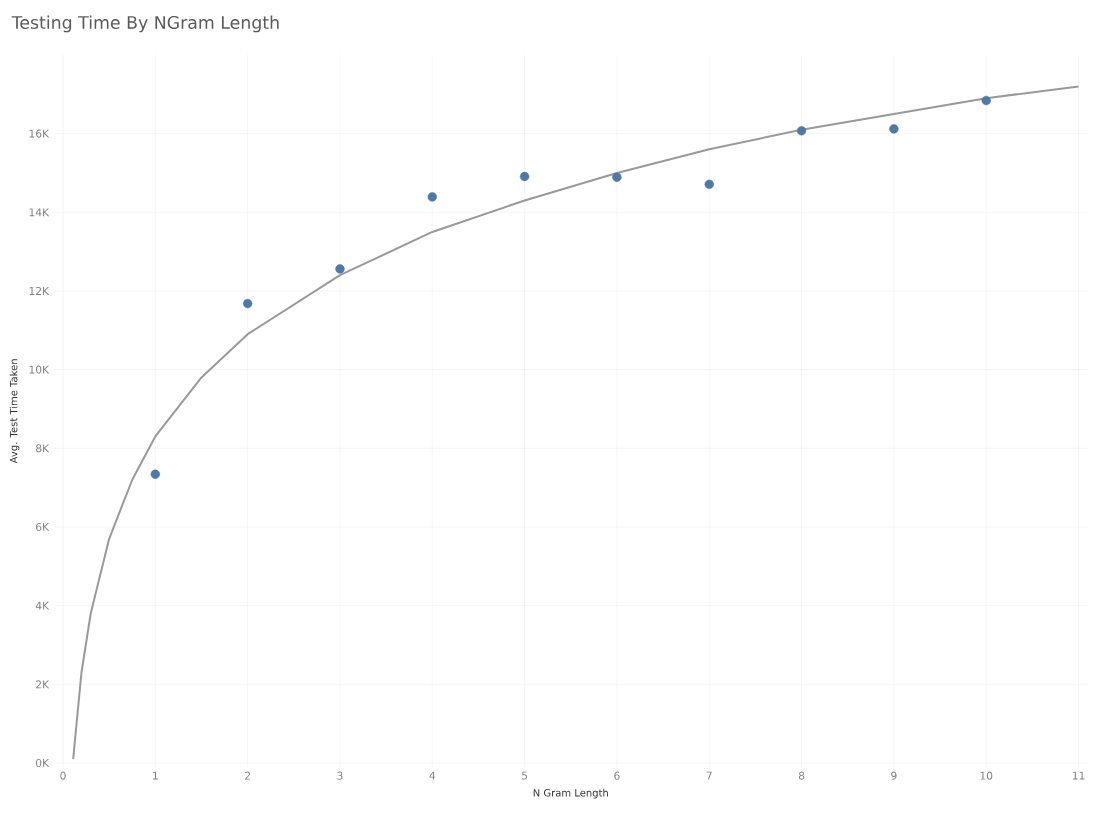  What do you see at coordinates (39, 369) in the screenshot?
I see `y-tick-label: 10K` at bounding box center [39, 369].